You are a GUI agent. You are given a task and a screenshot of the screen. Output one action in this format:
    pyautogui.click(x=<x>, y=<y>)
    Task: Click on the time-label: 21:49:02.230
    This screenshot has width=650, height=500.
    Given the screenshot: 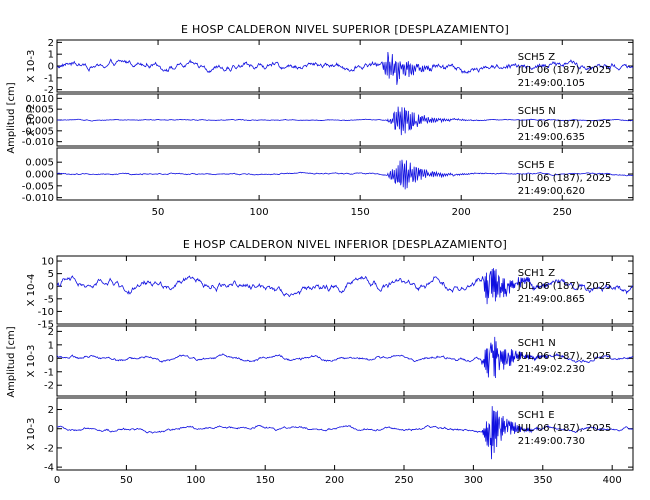 What is the action you would take?
    pyautogui.click(x=551, y=369)
    